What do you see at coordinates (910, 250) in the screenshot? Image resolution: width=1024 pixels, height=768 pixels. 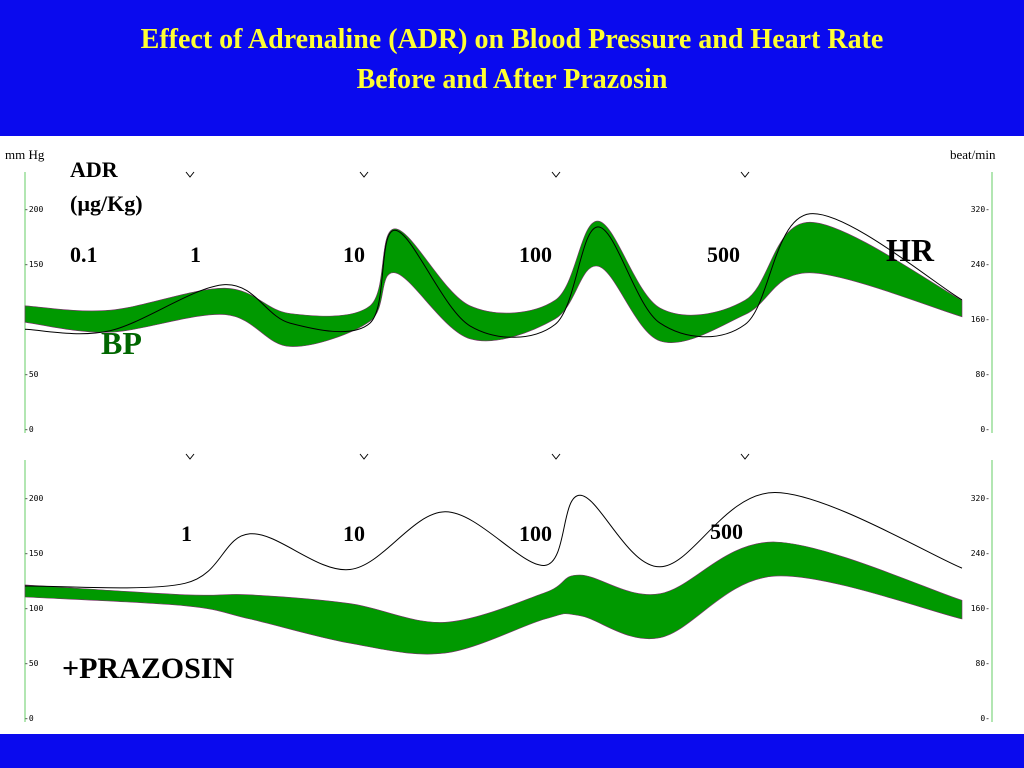 I see `hr-label: HR` at bounding box center [910, 250].